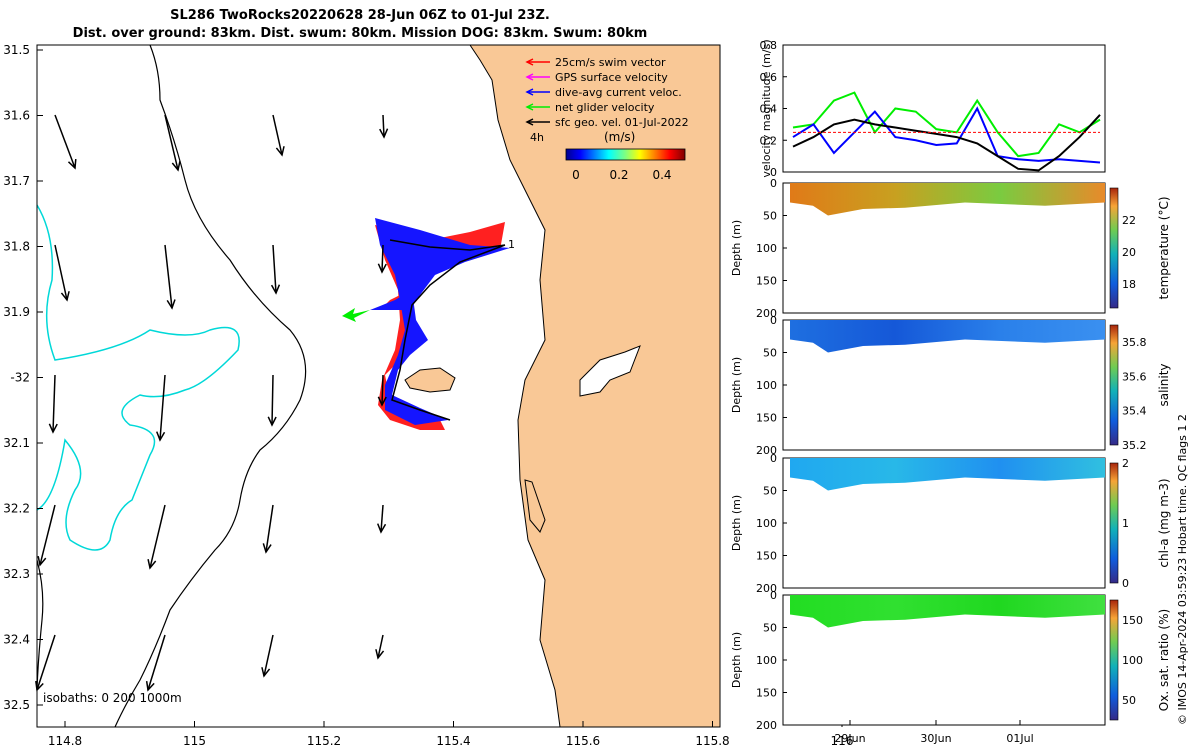 This screenshot has width=1200, height=750. What do you see at coordinates (16, 509) in the screenshot?
I see `map-ytick-label: 32.2` at bounding box center [16, 509].